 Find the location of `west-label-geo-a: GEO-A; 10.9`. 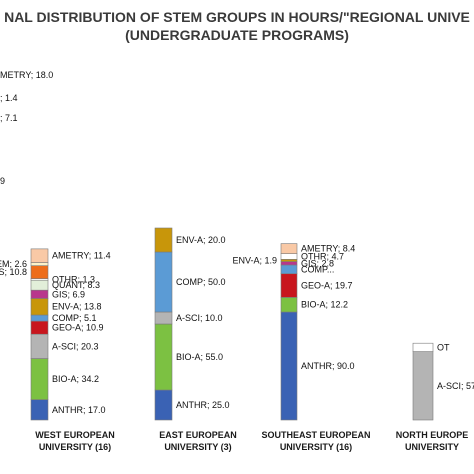

west-label-geo-a: GEO-A; 10.9 is located at coordinates (78, 328).